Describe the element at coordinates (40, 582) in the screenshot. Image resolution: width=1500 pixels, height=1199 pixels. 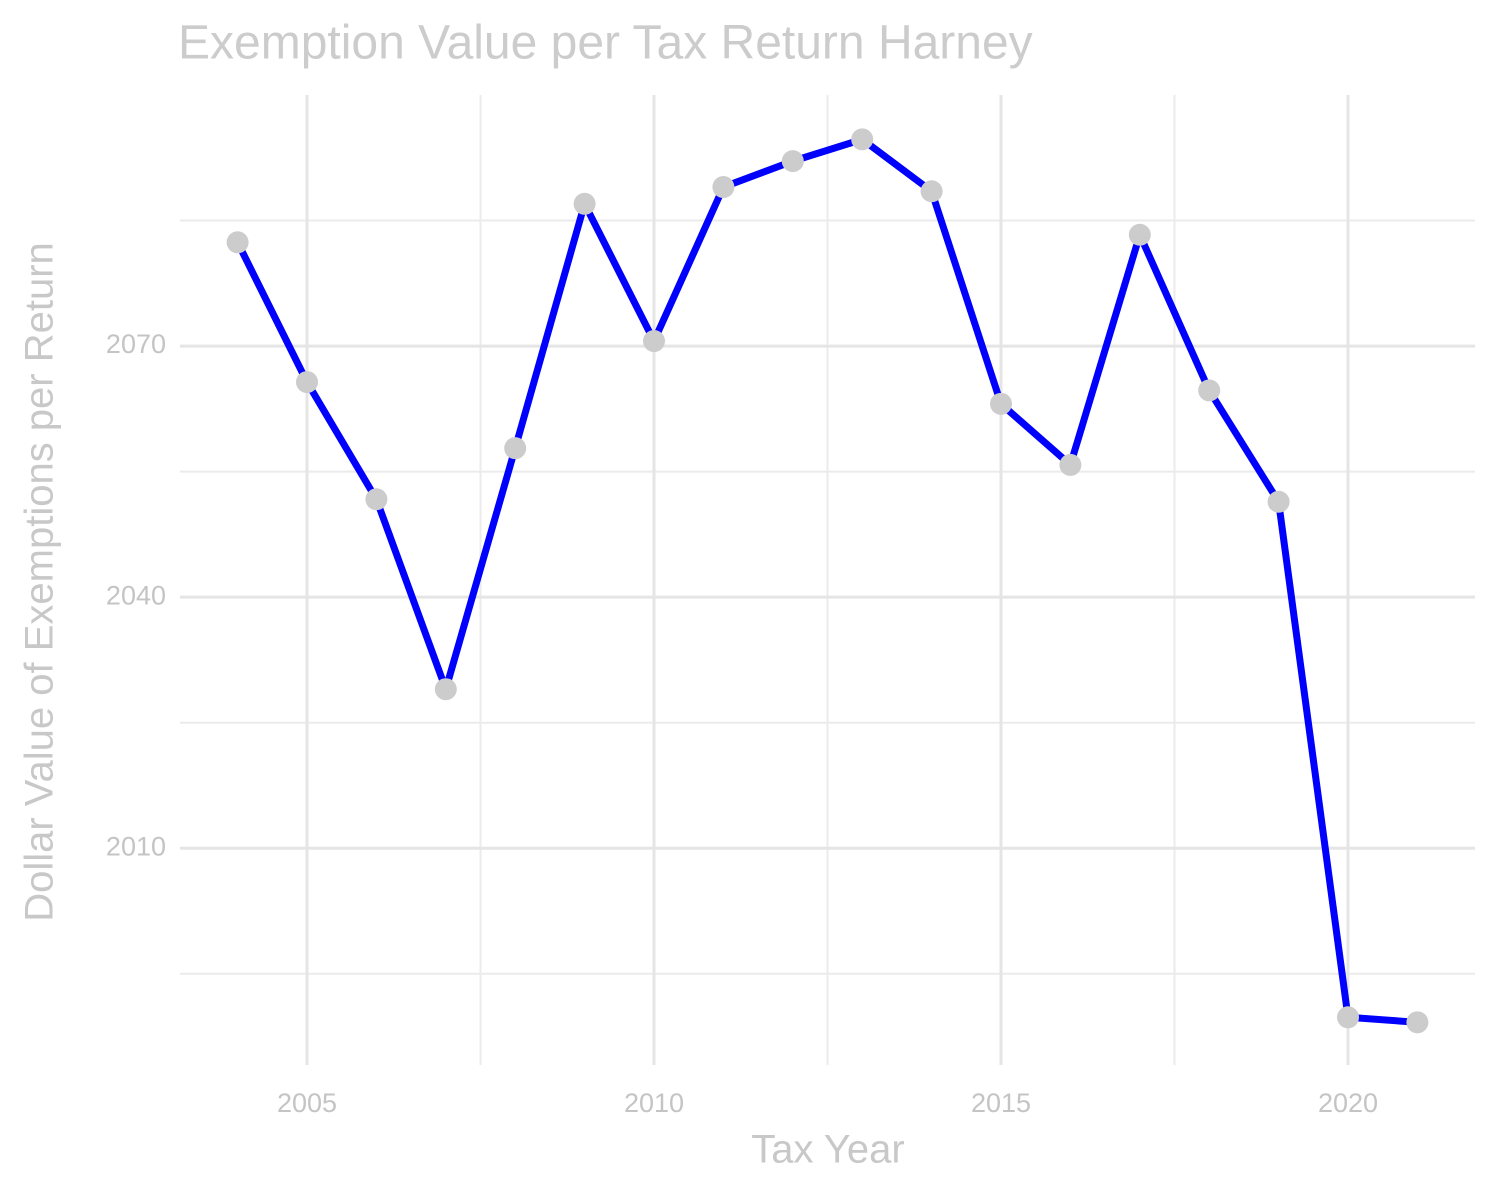
I see `y-axis-title: Dollar Value of Exemptions per Return` at that location.